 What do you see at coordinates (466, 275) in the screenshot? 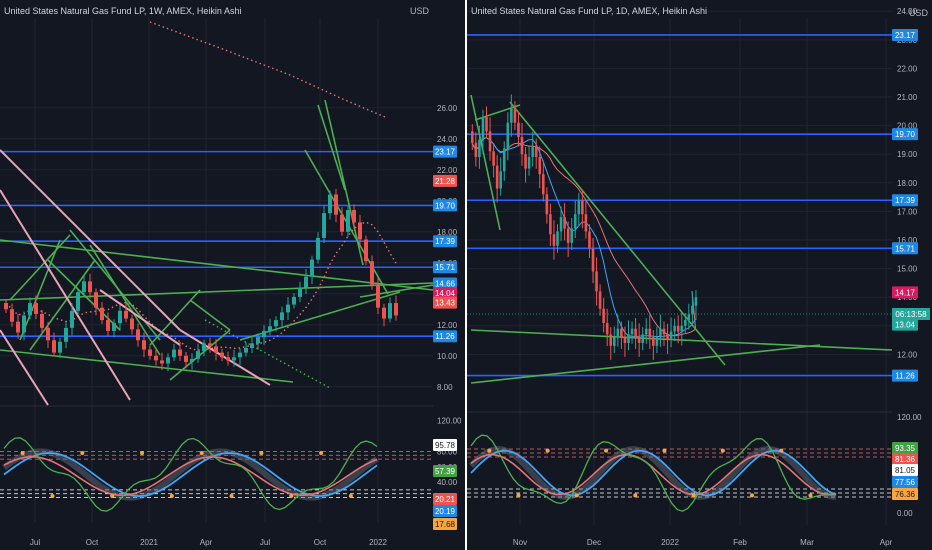
I see `panel-divider` at bounding box center [466, 275].